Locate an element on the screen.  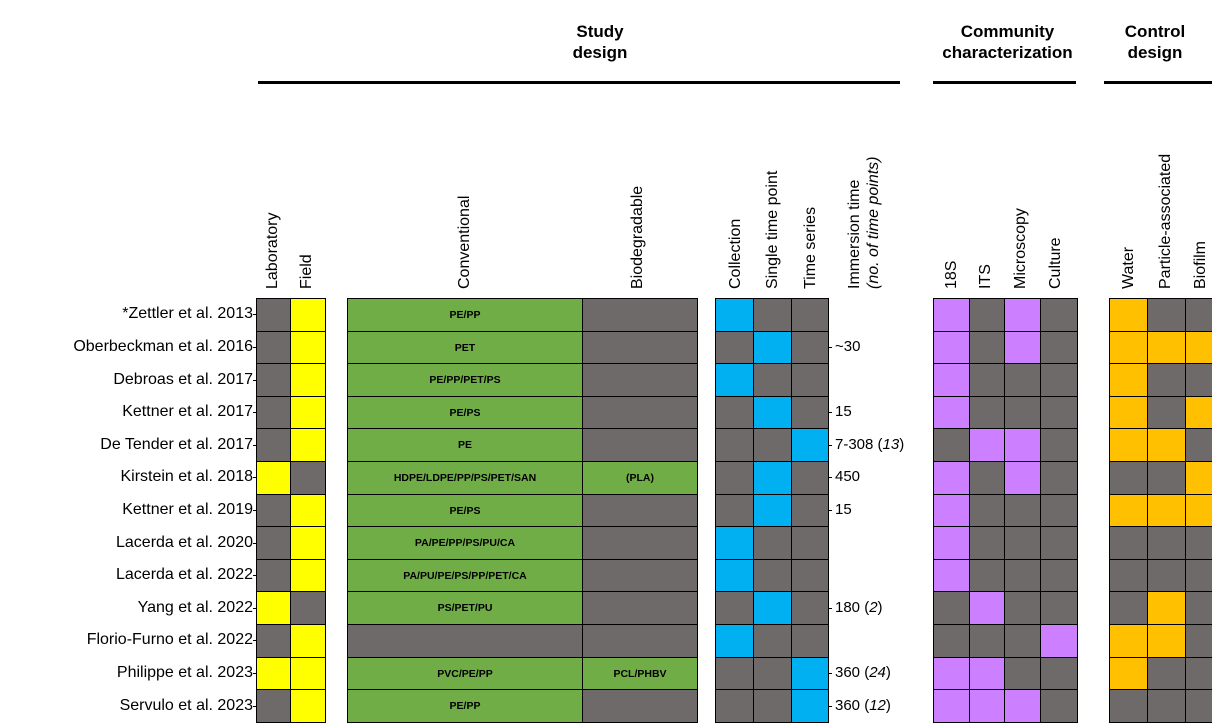
immersion-points: 12 is located at coordinates (877, 705).